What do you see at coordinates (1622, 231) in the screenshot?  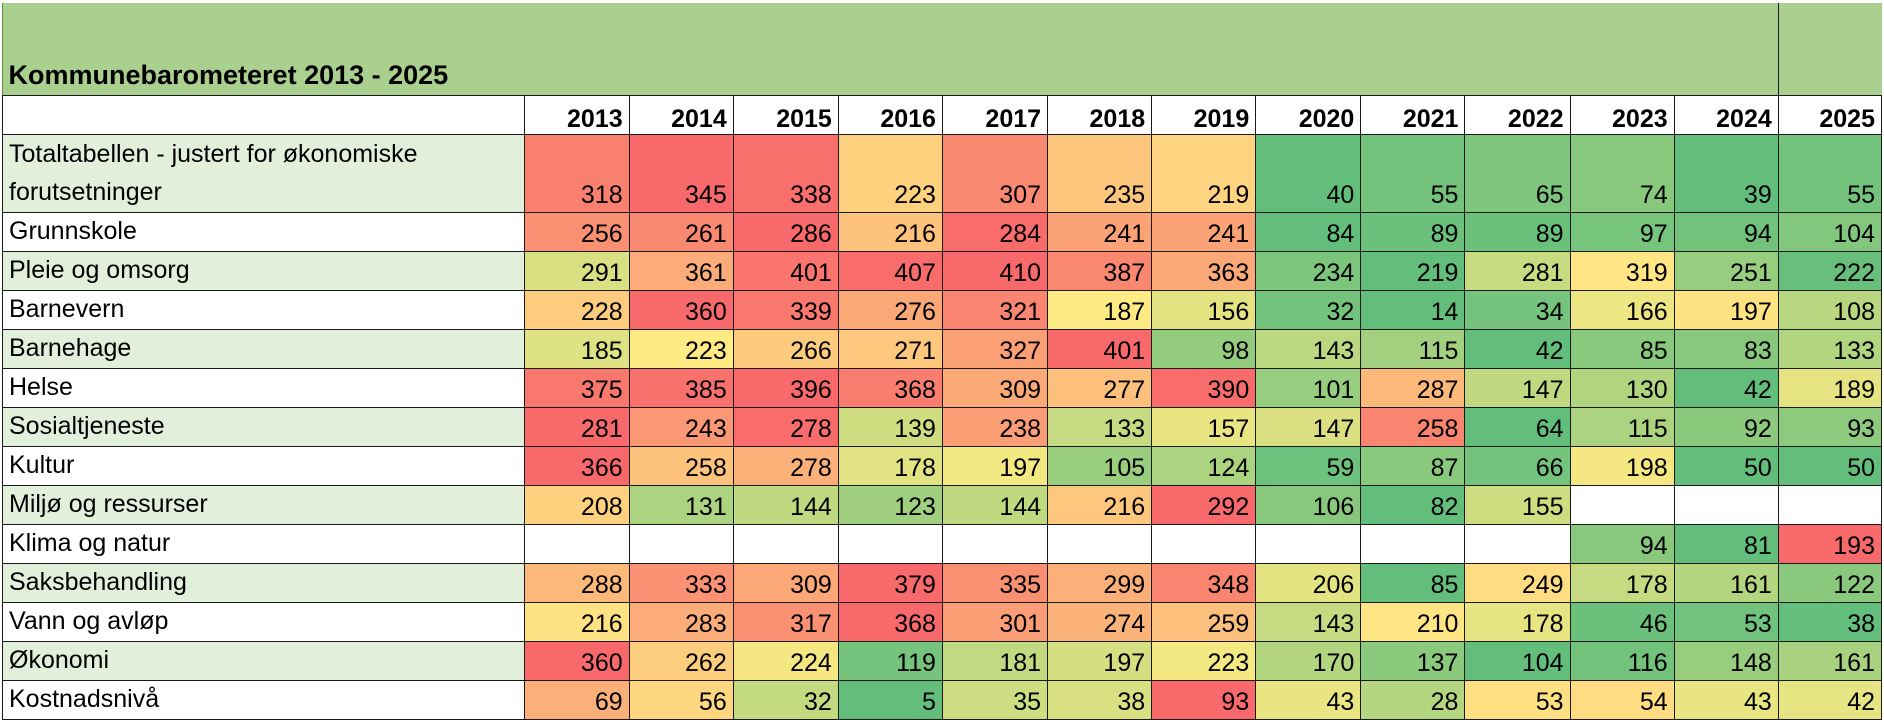 I see `rank-cell: 97` at bounding box center [1622, 231].